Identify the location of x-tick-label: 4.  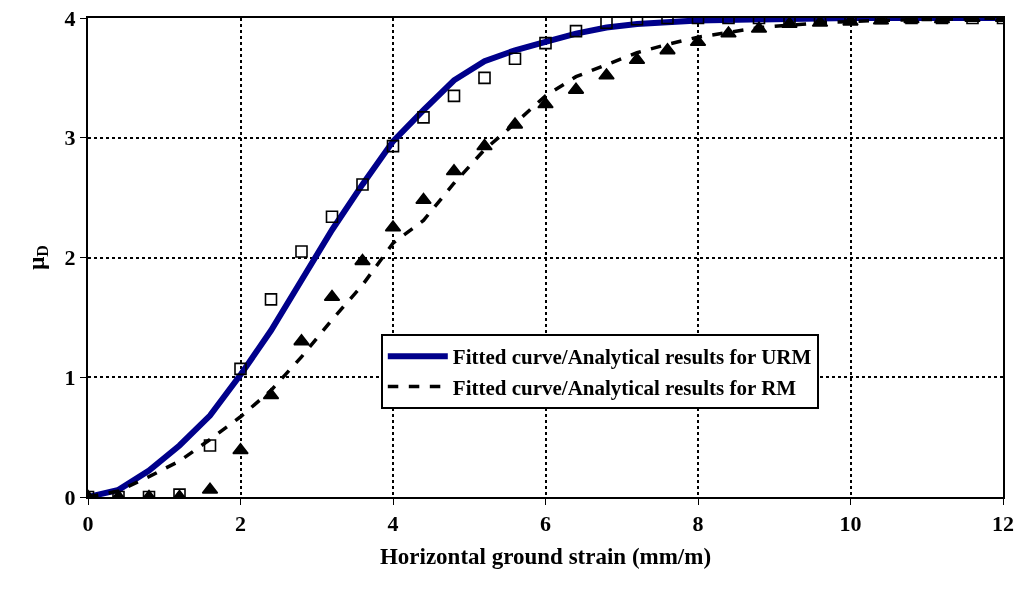
(393, 524).